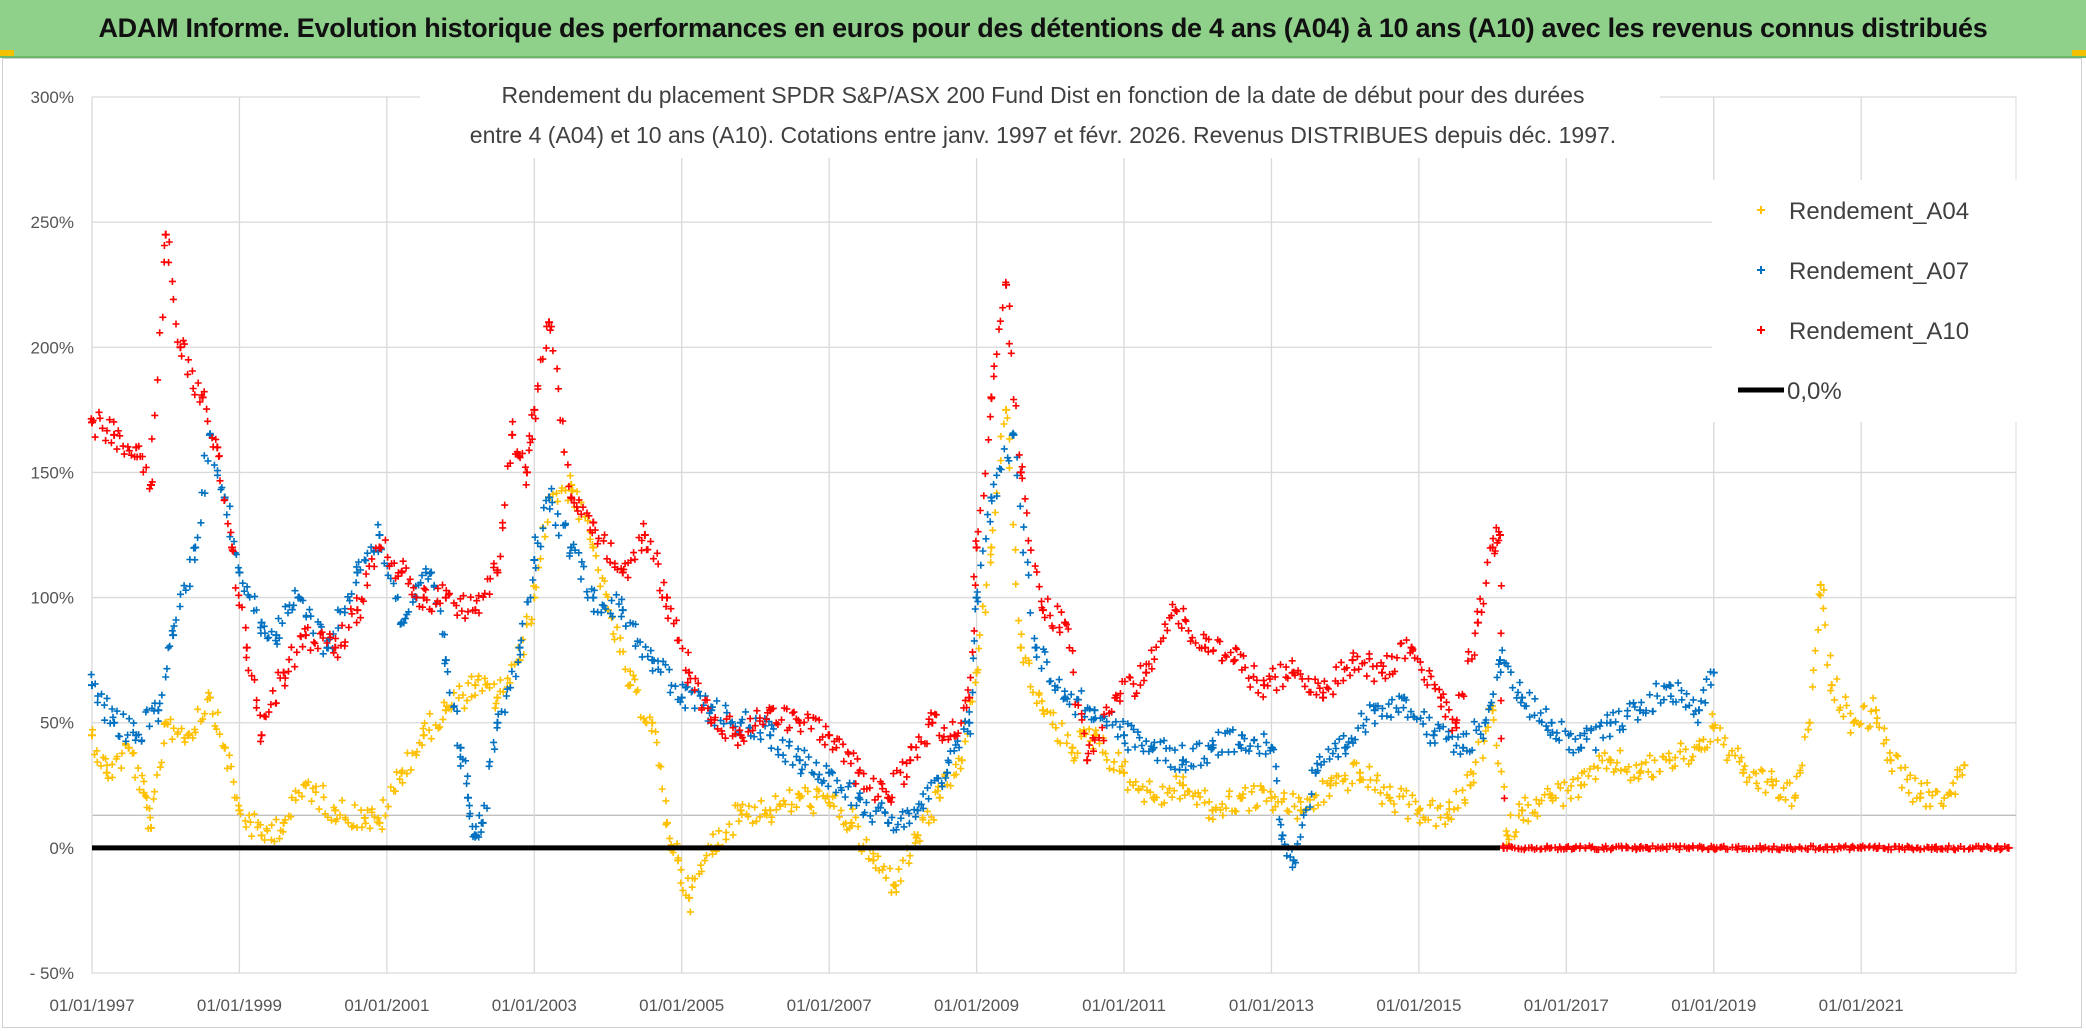 Image resolution: width=2086 pixels, height=1031 pixels. Describe the element at coordinates (1271, 1005) in the screenshot. I see `x-tick-label: 01/01/2013` at that location.